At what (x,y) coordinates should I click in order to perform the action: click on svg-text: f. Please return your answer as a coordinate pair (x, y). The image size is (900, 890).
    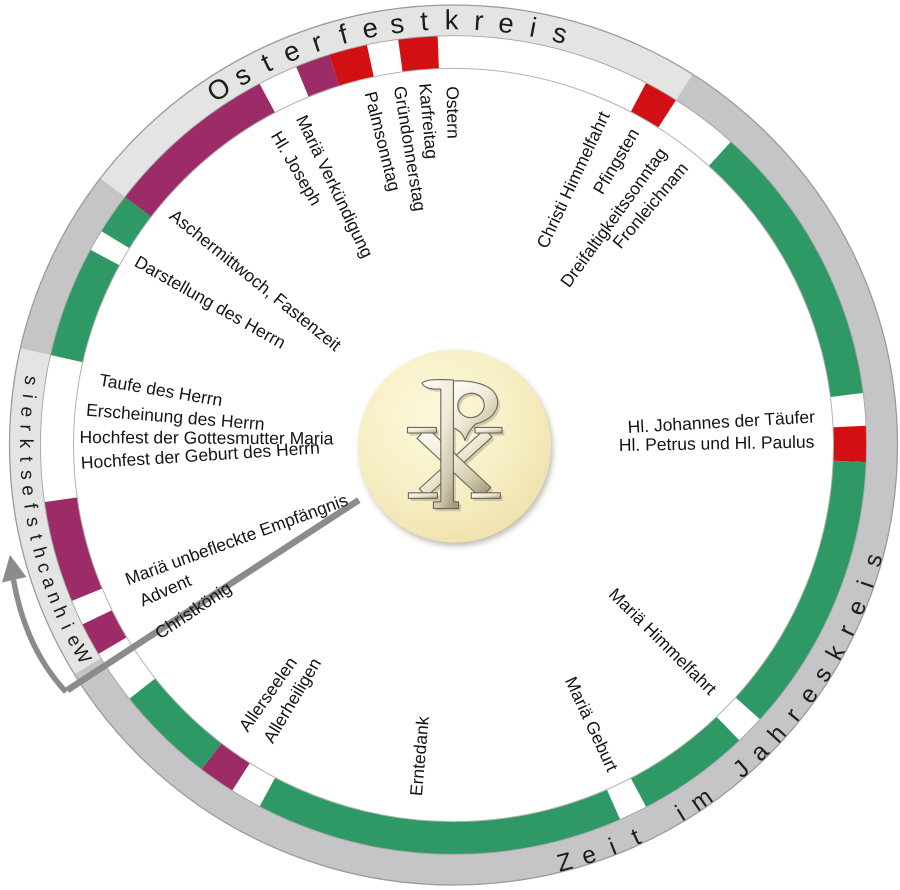
    Looking at the image, I should click on (30, 506).